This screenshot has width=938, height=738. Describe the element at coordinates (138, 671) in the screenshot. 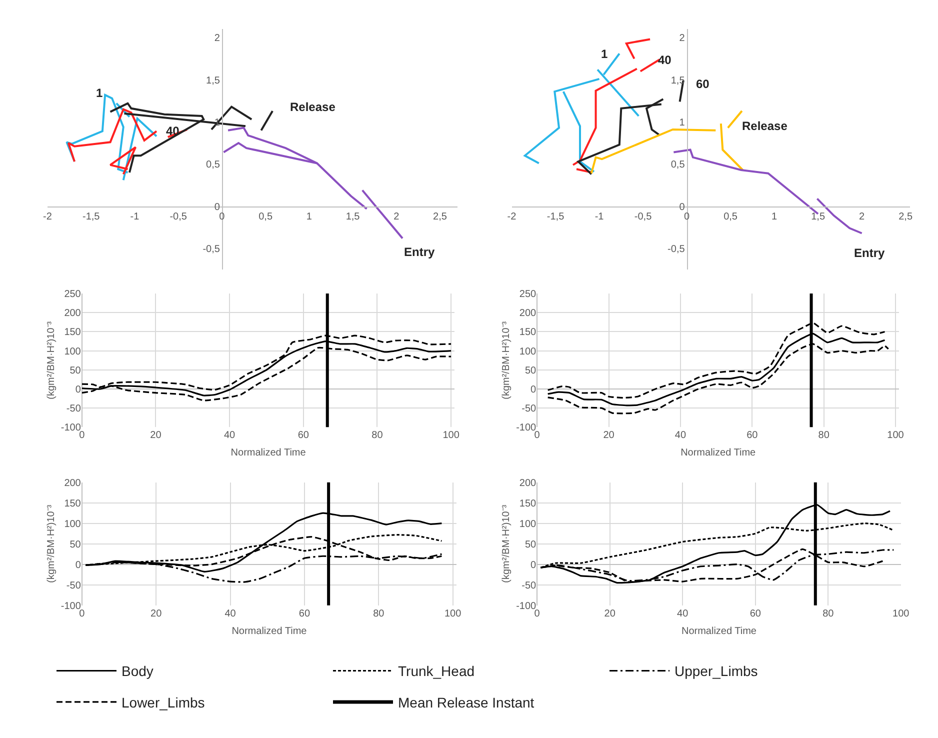

I see `legend-label: Body` at that location.